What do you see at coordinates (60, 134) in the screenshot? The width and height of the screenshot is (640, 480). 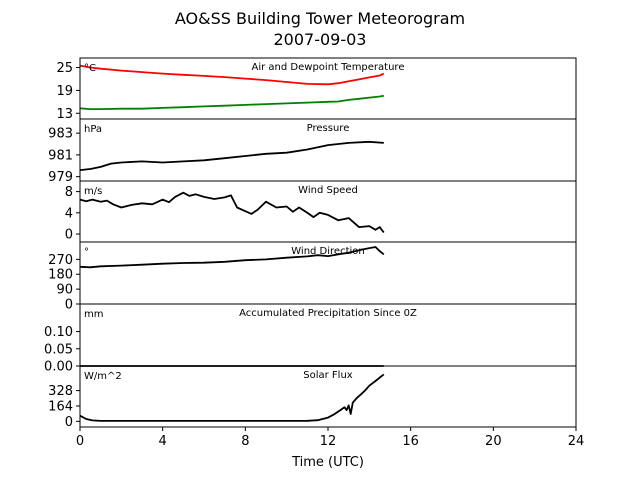 I see `panel-2-ytick-label: 983` at bounding box center [60, 134].